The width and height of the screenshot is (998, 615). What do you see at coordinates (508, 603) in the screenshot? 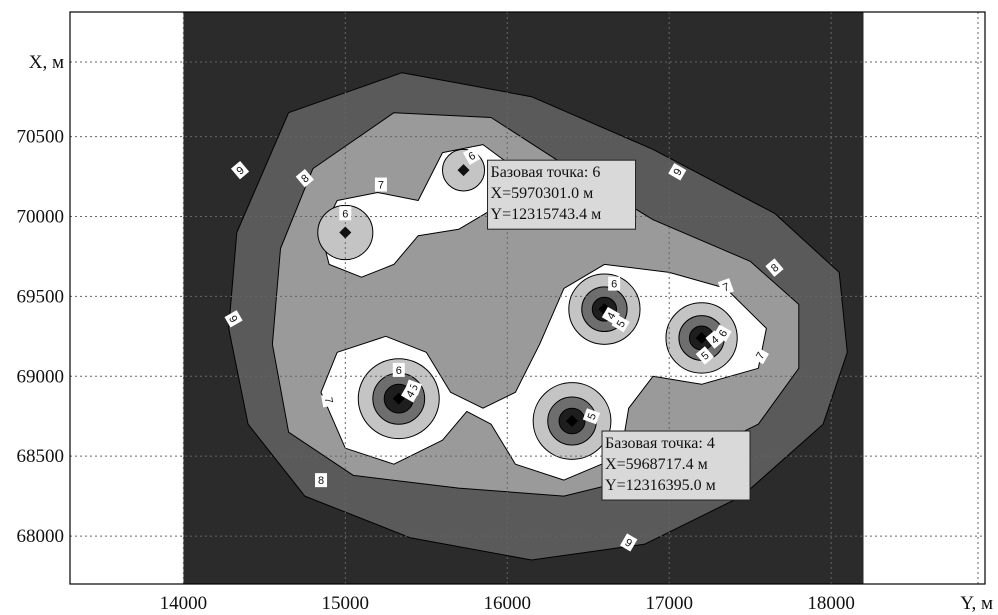
I see `x-tick-label: 16000` at bounding box center [508, 603].